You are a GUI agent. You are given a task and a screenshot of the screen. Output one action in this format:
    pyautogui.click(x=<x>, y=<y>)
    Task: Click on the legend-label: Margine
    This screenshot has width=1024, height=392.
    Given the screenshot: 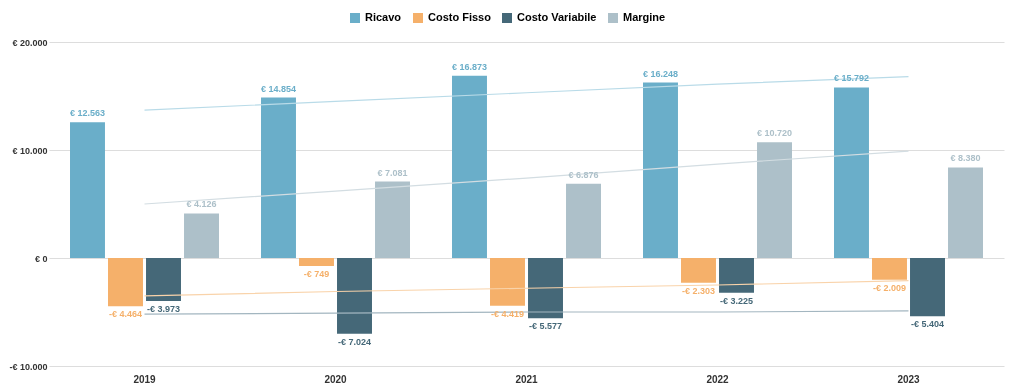 What is the action you would take?
    pyautogui.click(x=644, y=17)
    